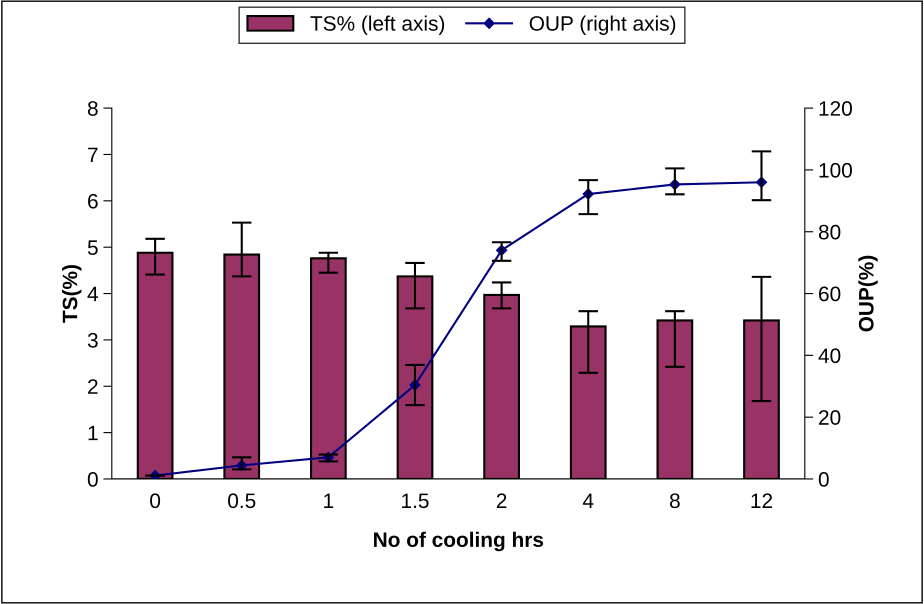 The image size is (924, 604). What do you see at coordinates (823, 479) in the screenshot?
I see `y2-tick-label: 0` at bounding box center [823, 479].